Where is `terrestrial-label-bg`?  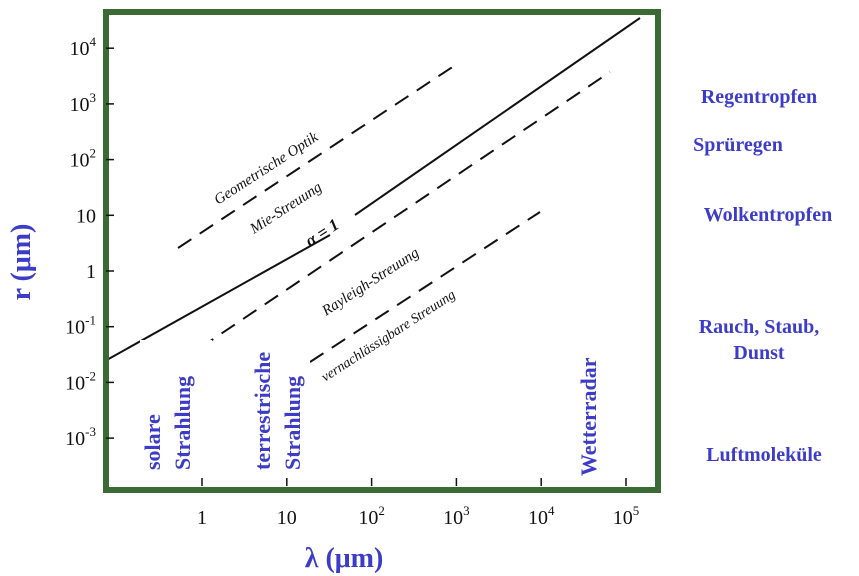
terrestrial-label-bg is located at coordinates (280, 396).